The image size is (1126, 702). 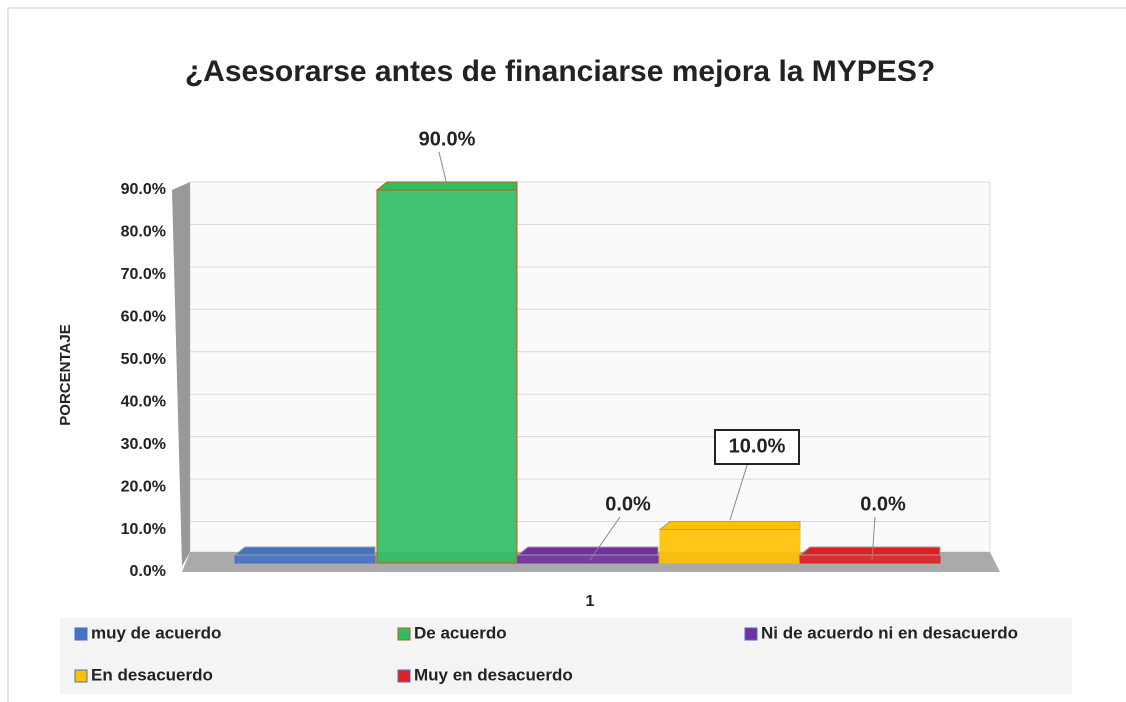 I want to click on legend-label: En desacuerdo, so click(x=152, y=674).